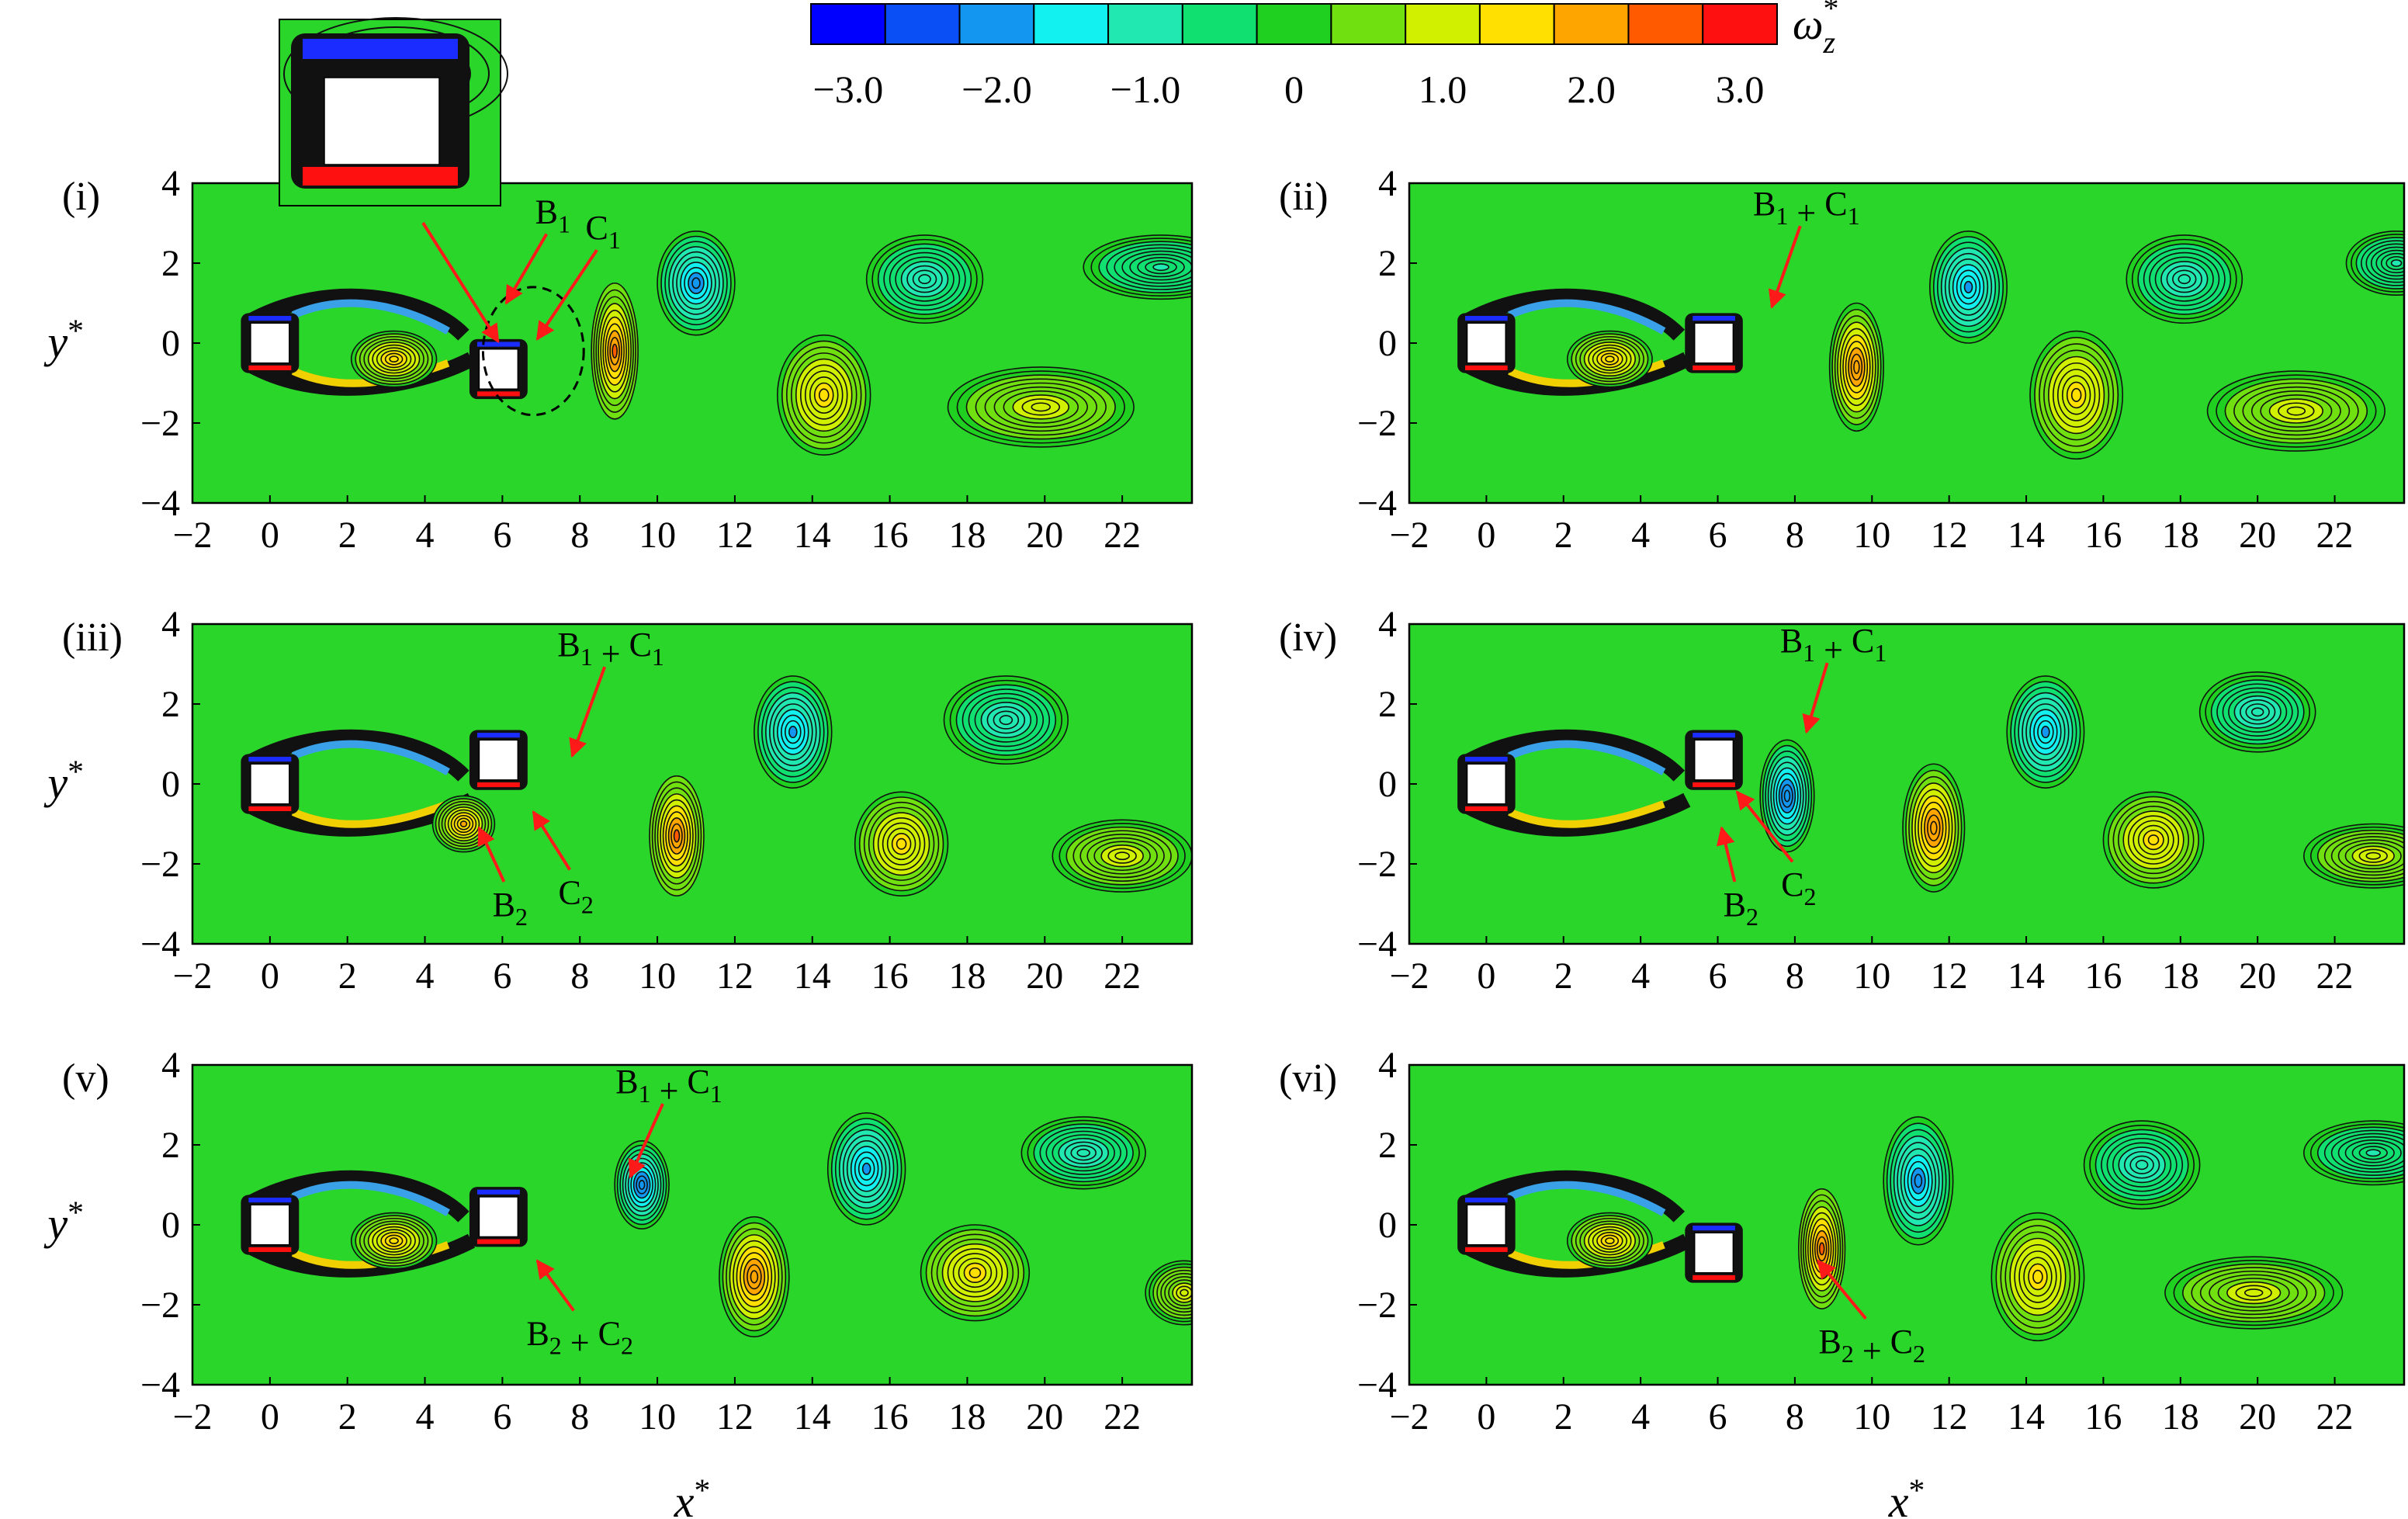  Describe the element at coordinates (996, 89) in the screenshot. I see `colorbar-tick-label: −2.0` at that location.